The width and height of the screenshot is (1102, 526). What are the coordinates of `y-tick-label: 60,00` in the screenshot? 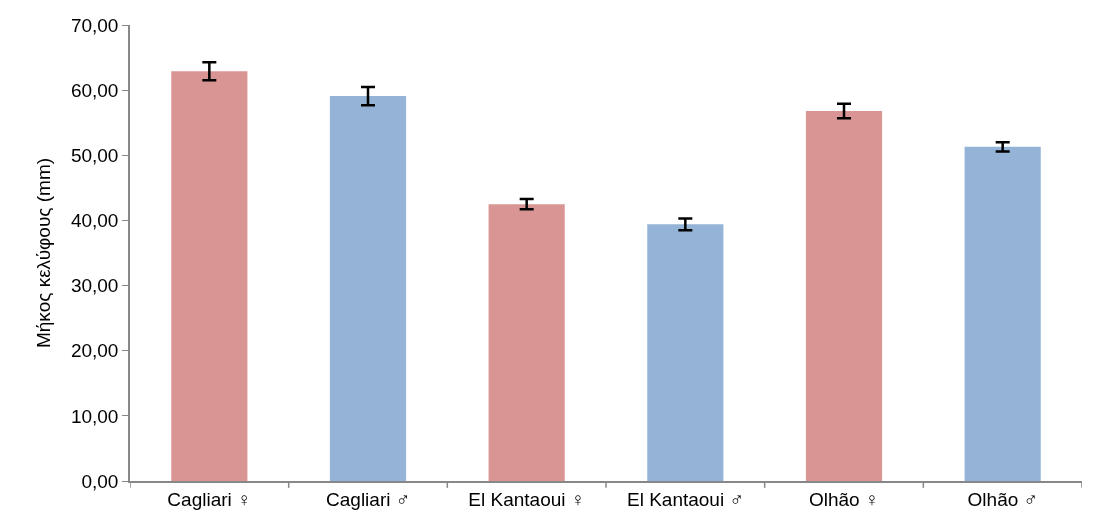 It's located at (94, 90).